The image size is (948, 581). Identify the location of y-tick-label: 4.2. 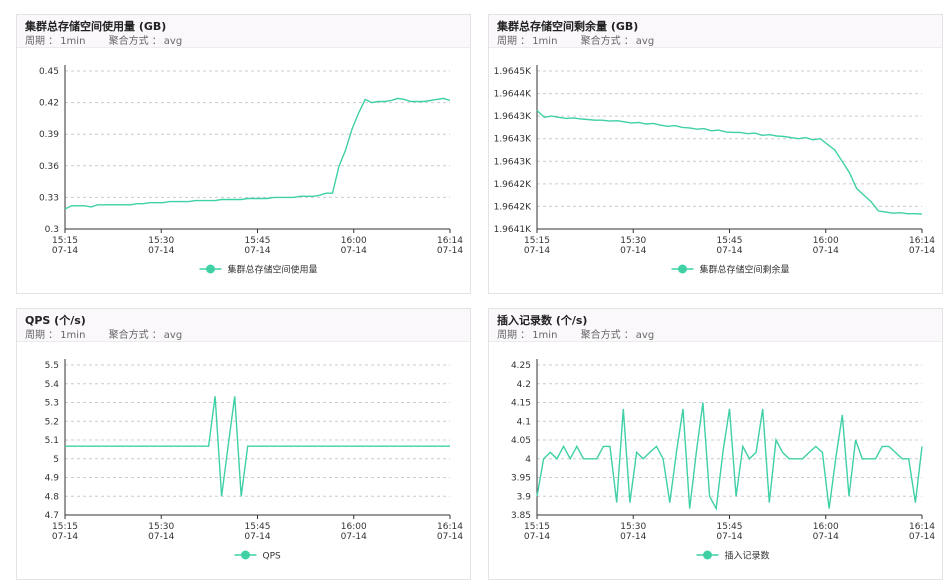
(524, 385).